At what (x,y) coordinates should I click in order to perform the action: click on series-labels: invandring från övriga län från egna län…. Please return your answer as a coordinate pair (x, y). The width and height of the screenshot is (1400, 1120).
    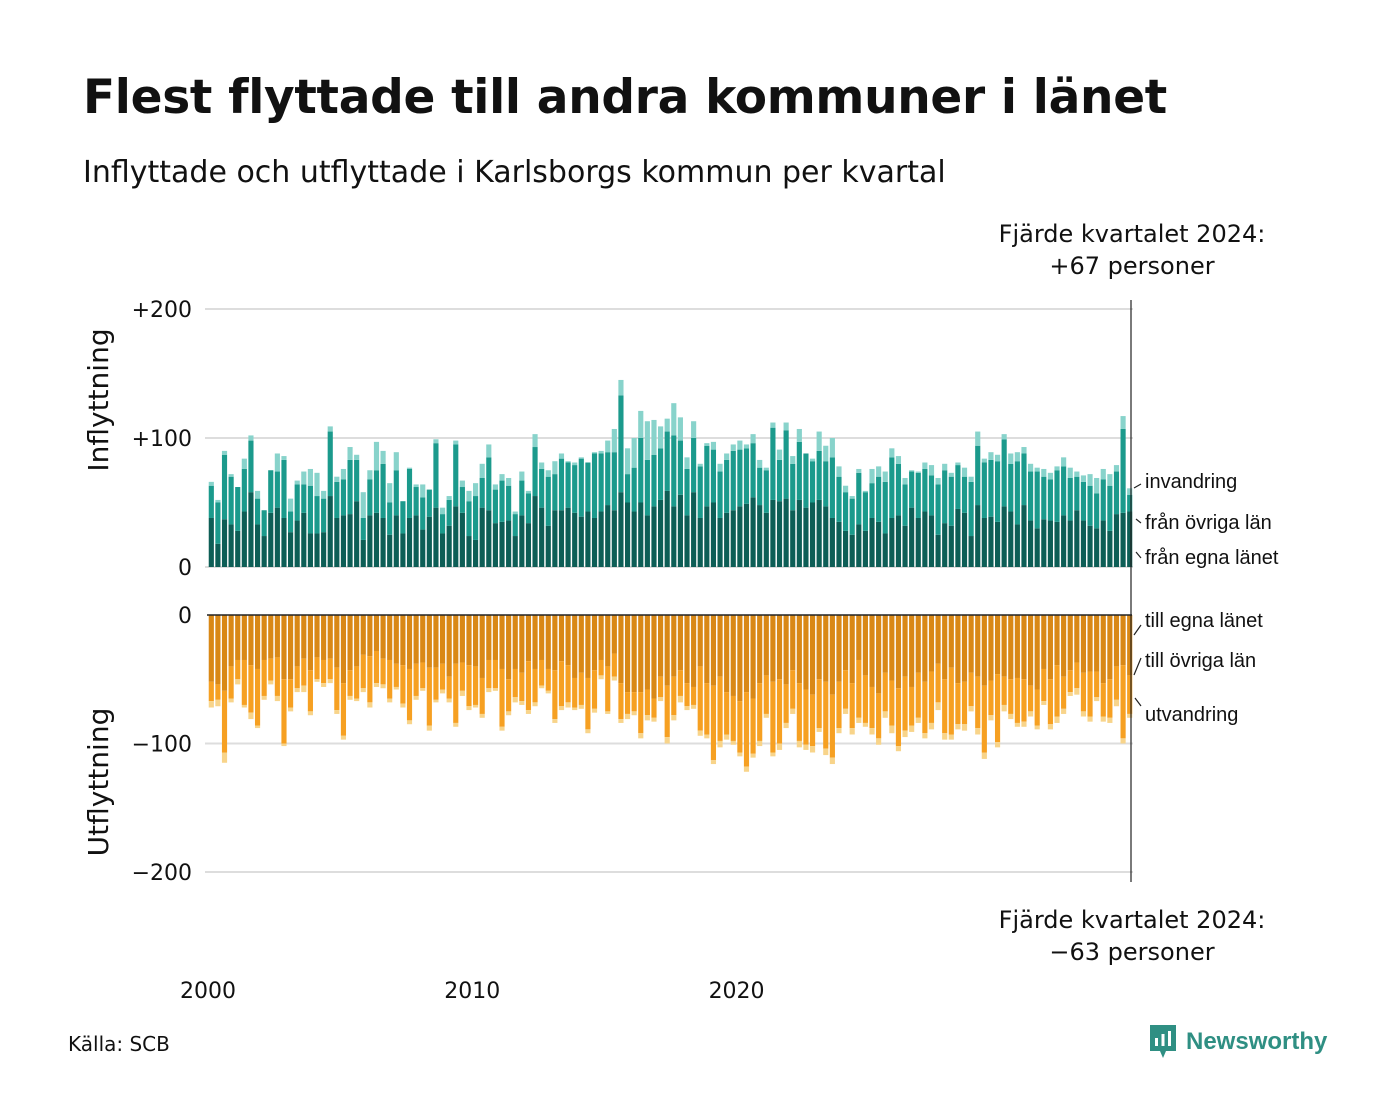
    Looking at the image, I should click on (1206, 598).